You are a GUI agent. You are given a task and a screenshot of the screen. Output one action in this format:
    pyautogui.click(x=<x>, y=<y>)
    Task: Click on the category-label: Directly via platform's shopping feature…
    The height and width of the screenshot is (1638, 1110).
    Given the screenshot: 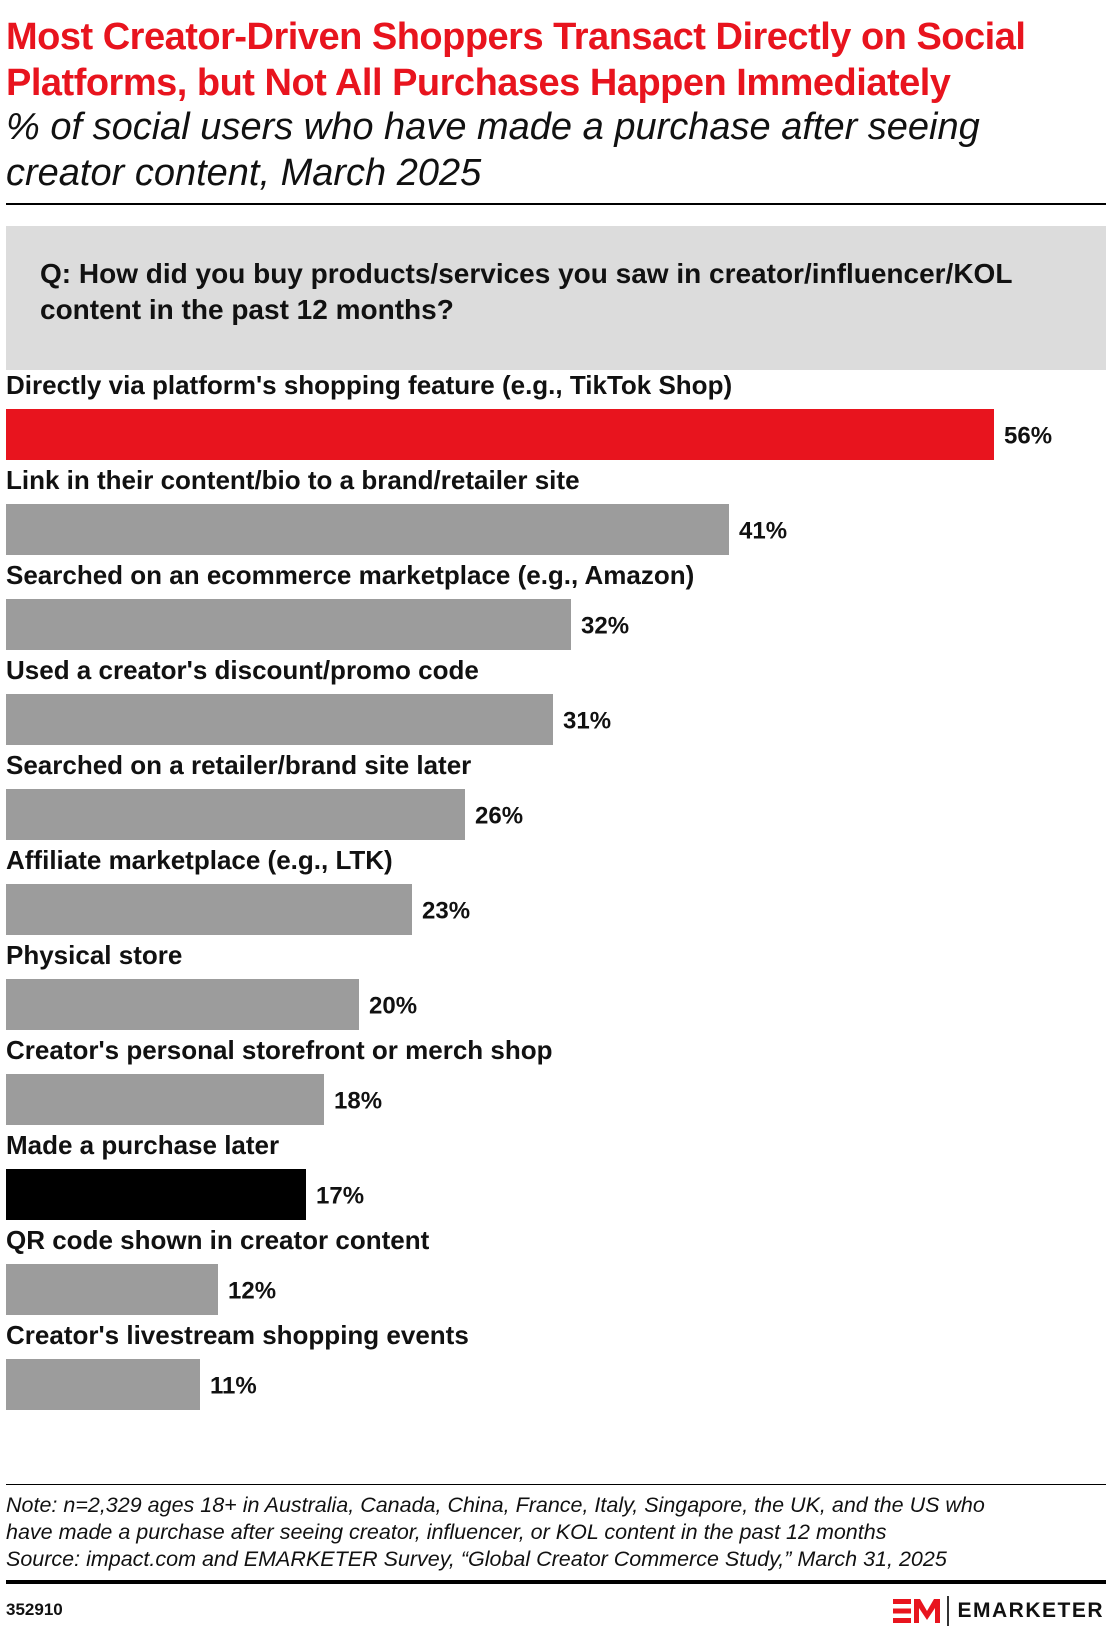 What is the action you would take?
    pyautogui.click(x=369, y=385)
    